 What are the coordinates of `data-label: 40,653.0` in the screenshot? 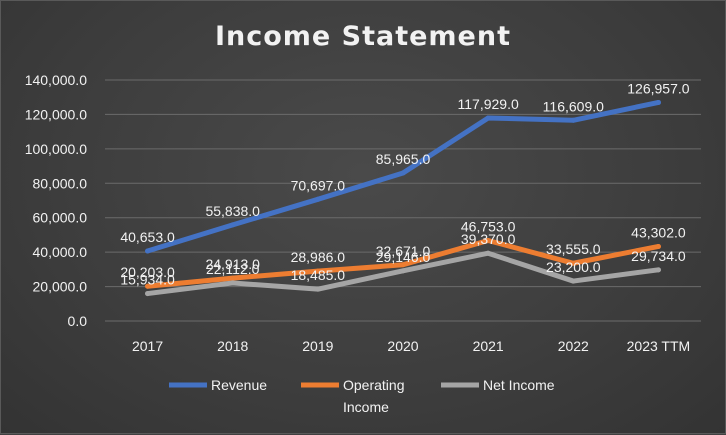 It's located at (147, 237).